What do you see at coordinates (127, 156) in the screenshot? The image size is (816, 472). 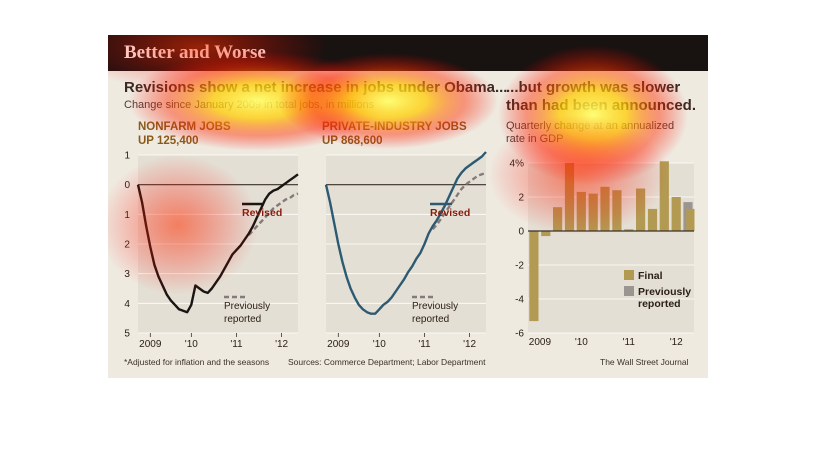 I see `y-tick-label: 1` at bounding box center [127, 156].